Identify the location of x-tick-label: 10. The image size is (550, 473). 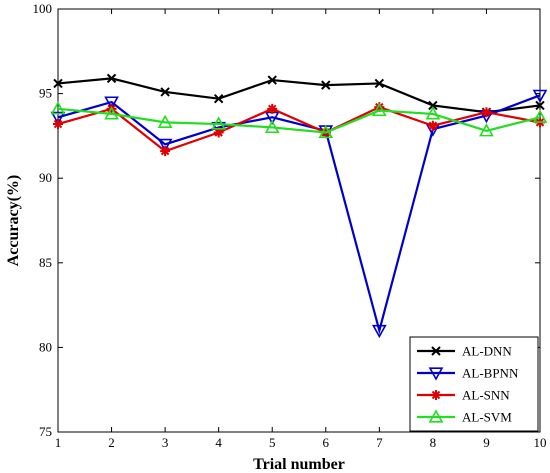
(540, 442).